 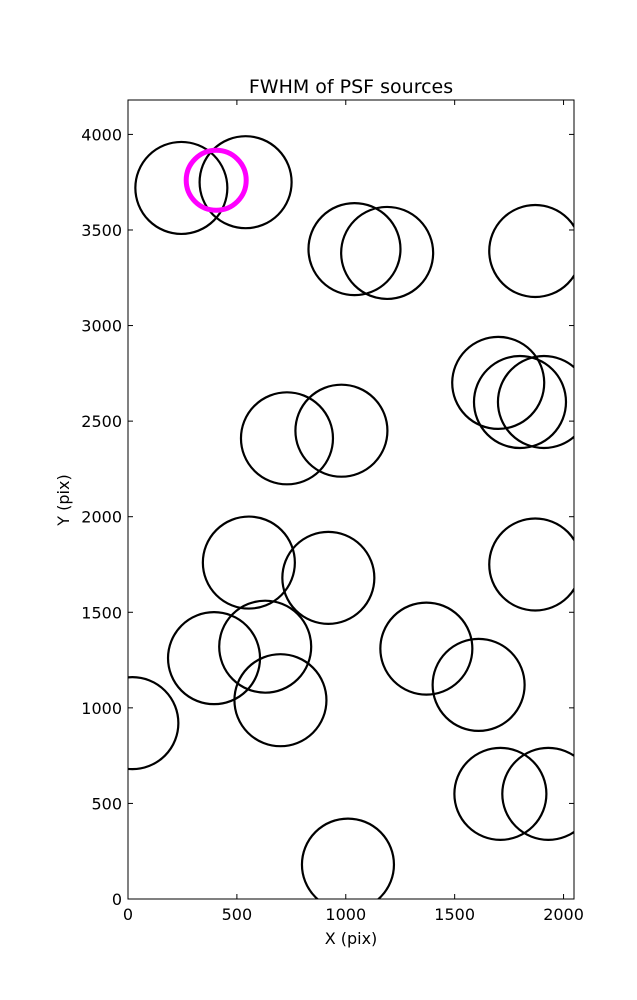 I want to click on highlighted-source-marker, so click(x=216, y=180).